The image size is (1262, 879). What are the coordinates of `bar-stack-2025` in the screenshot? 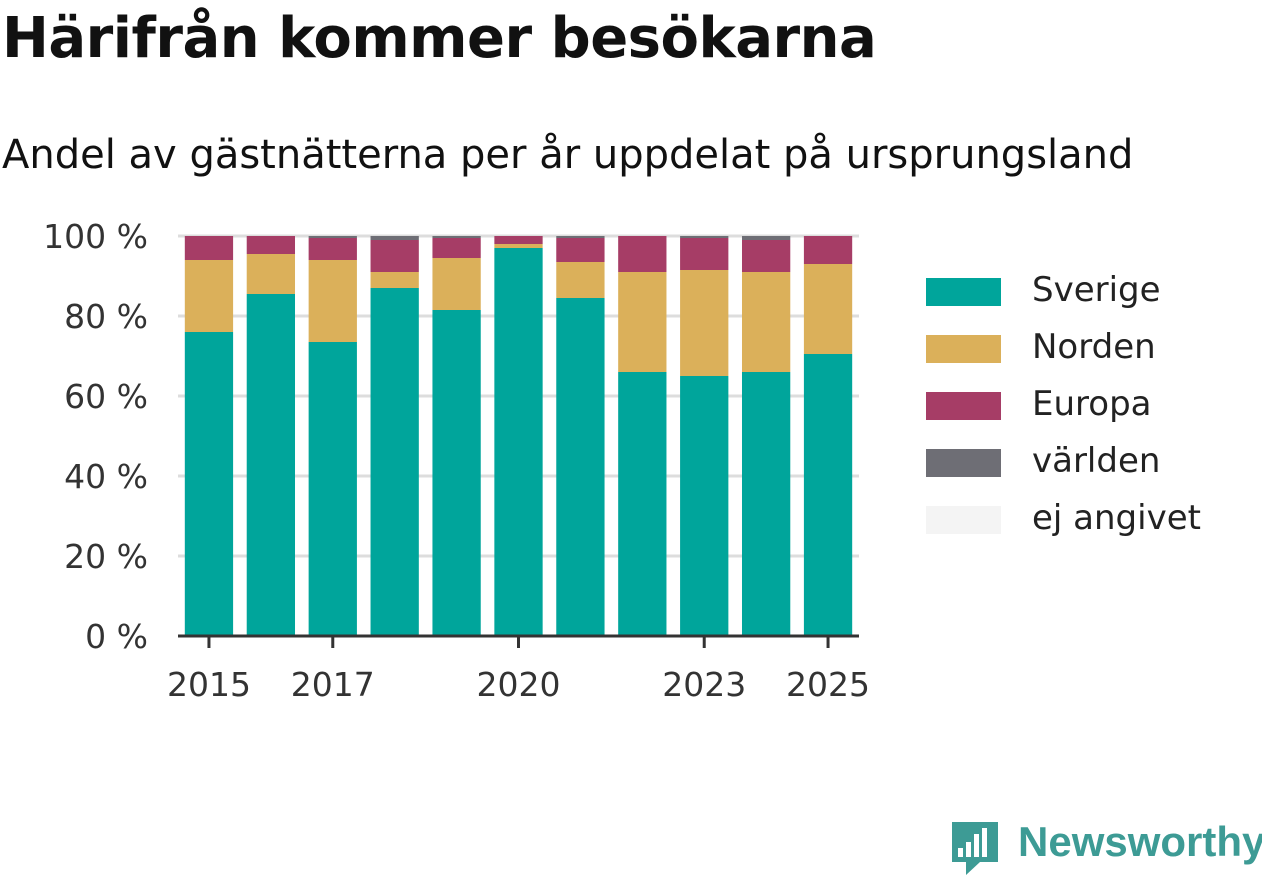 It's located at (828, 436).